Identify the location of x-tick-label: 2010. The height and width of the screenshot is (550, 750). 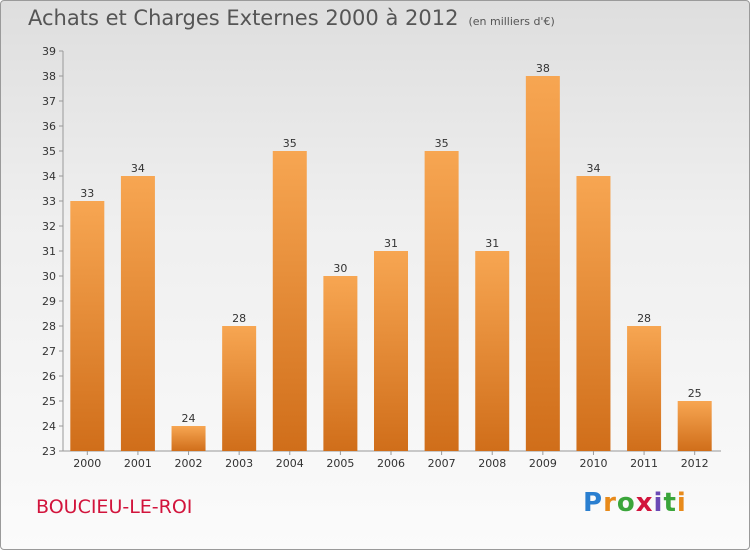
(593, 463).